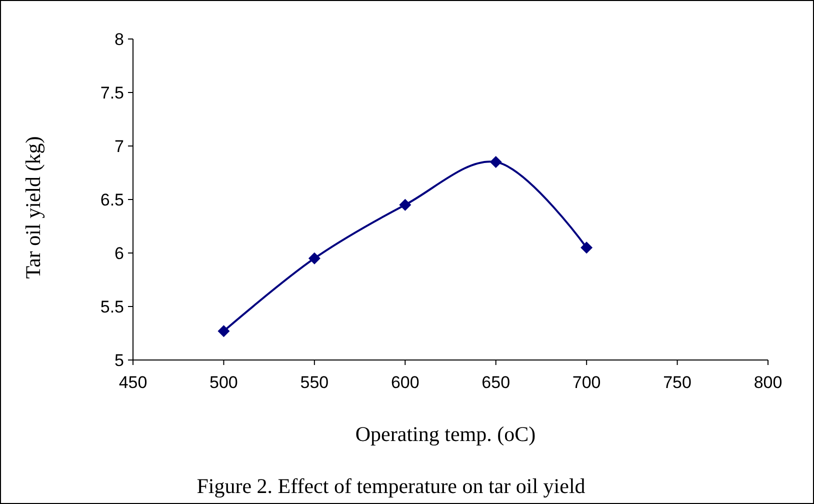 The height and width of the screenshot is (504, 814). I want to click on caption: Figure 2. Effect of temperature on tar oil yield, so click(391, 486).